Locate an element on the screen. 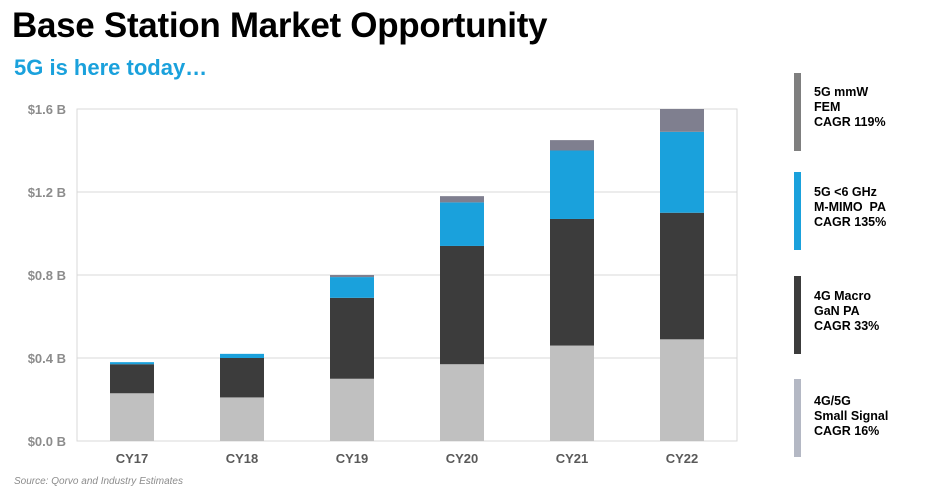 The width and height of the screenshot is (934, 494). legend-label: 4G Macro GaN PA CAGR 33% is located at coordinates (847, 311).